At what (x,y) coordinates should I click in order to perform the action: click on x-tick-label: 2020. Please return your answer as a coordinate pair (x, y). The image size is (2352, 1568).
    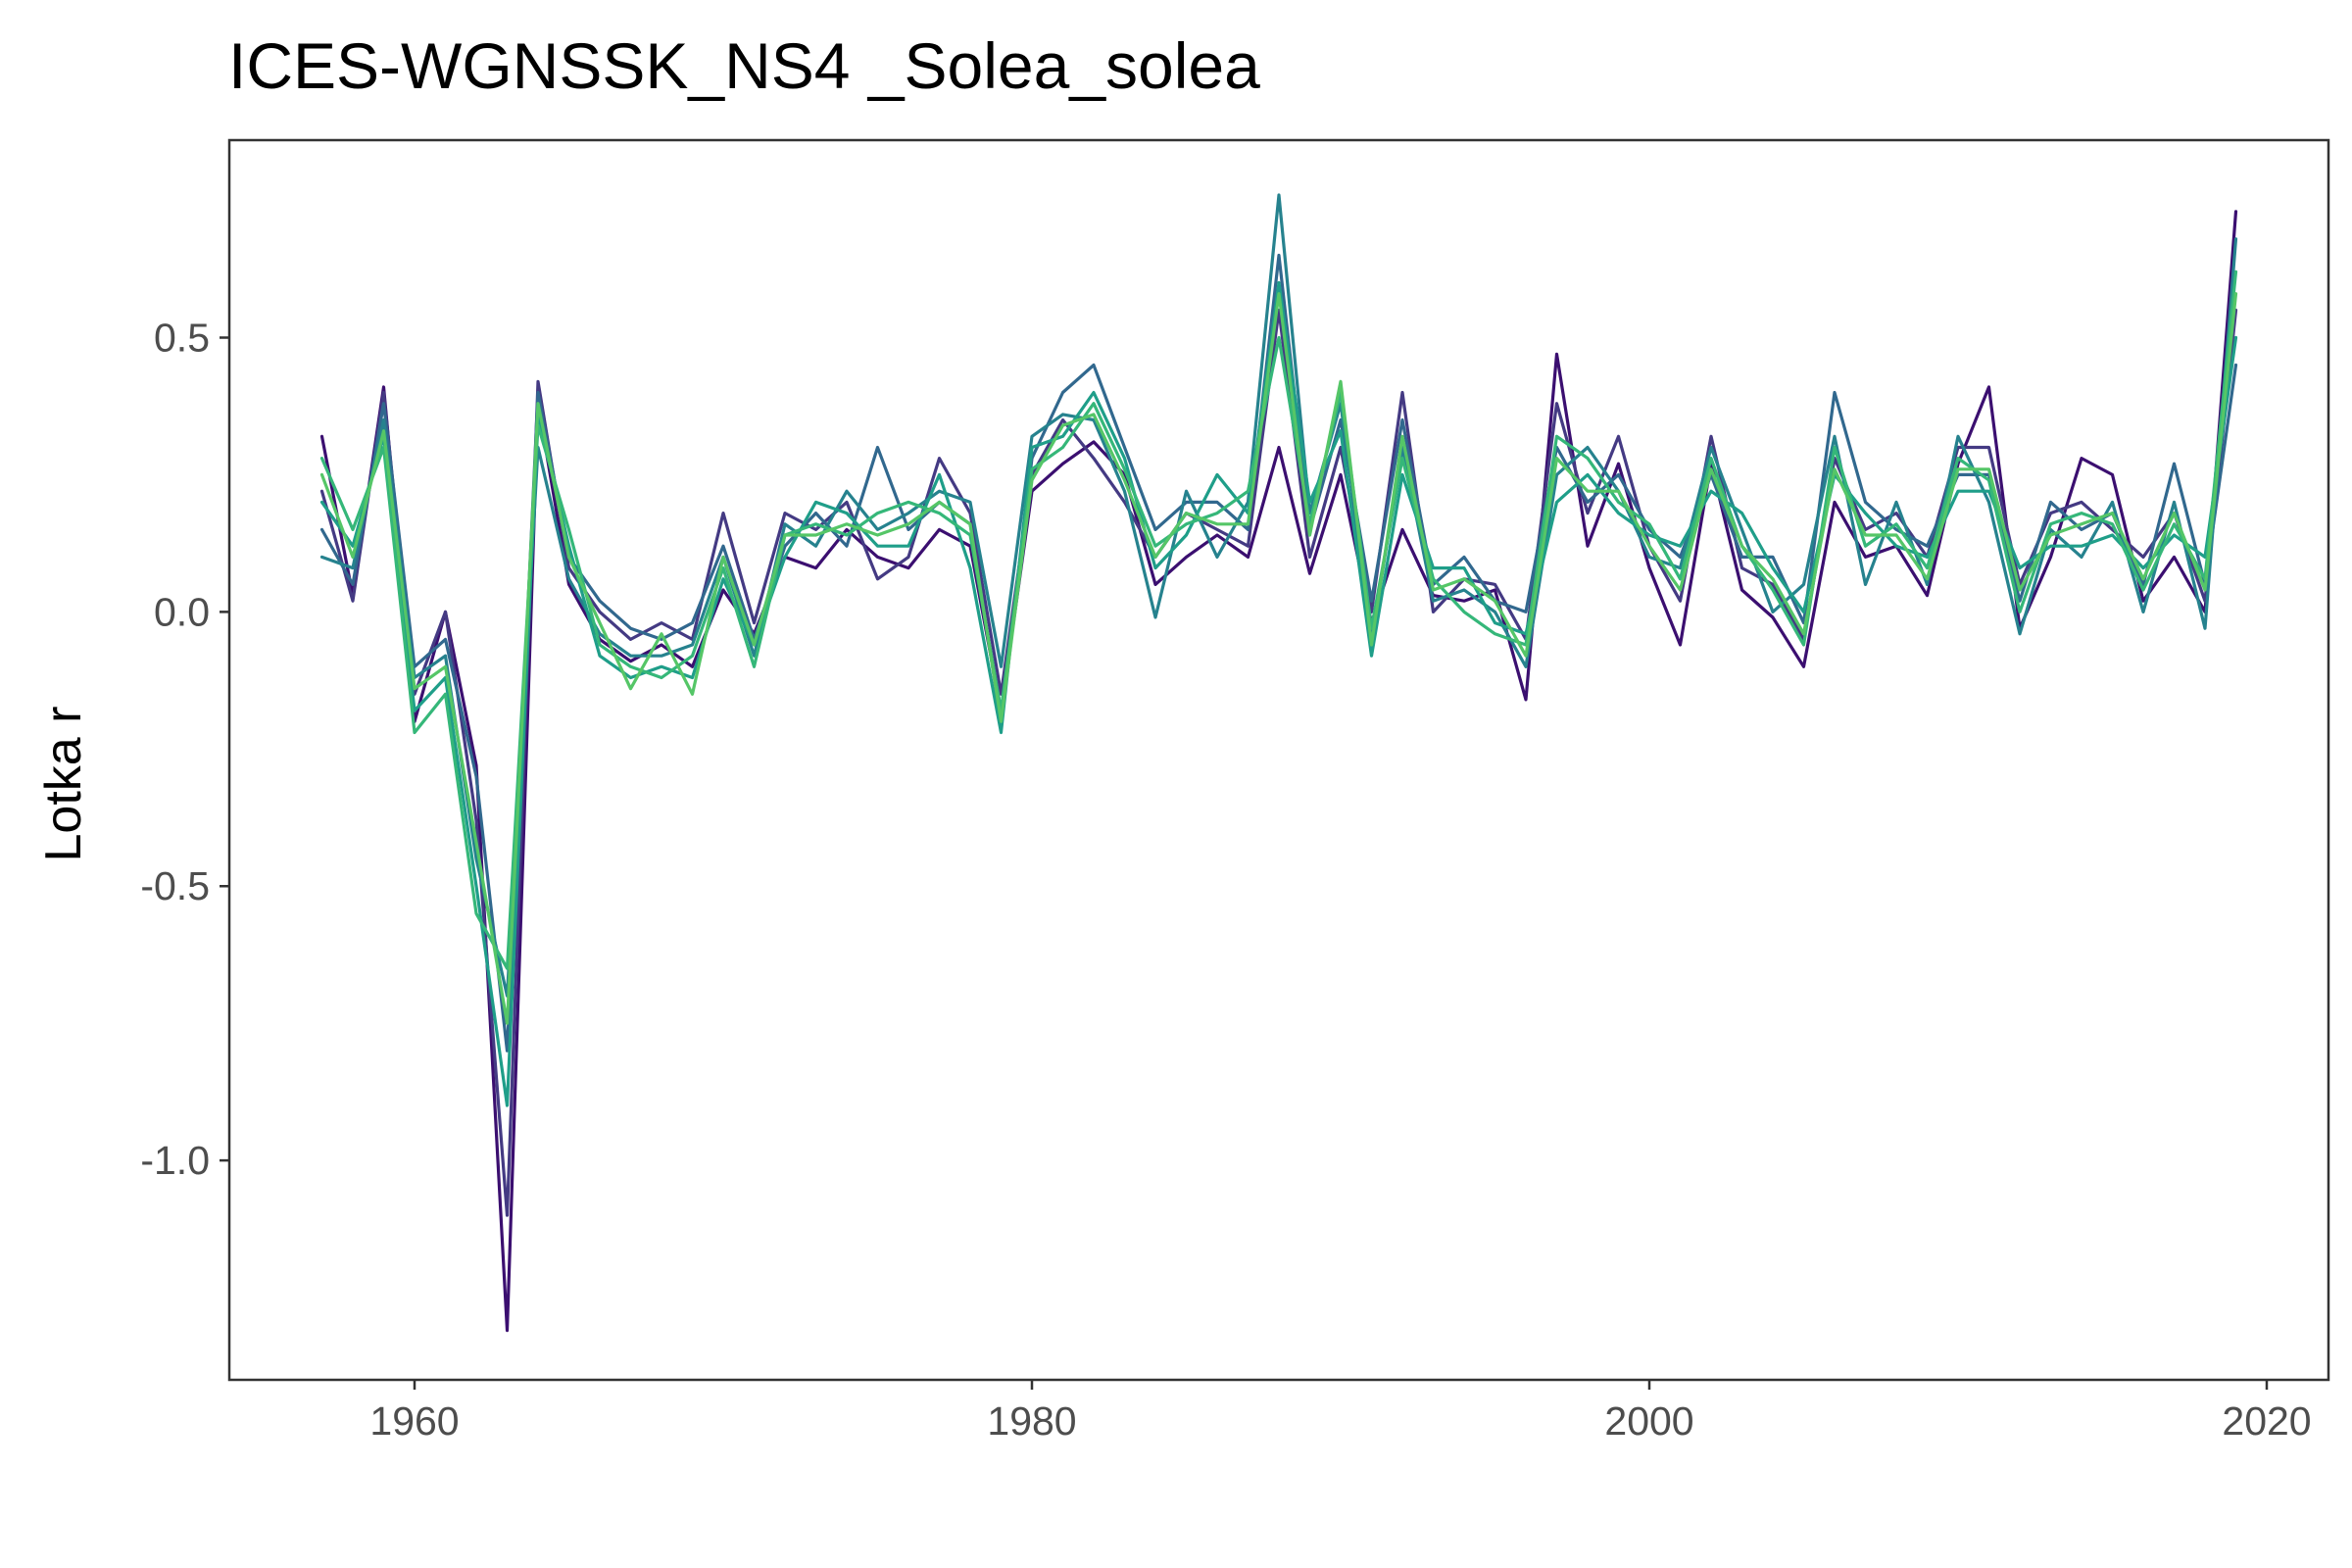
    Looking at the image, I should click on (2266, 1421).